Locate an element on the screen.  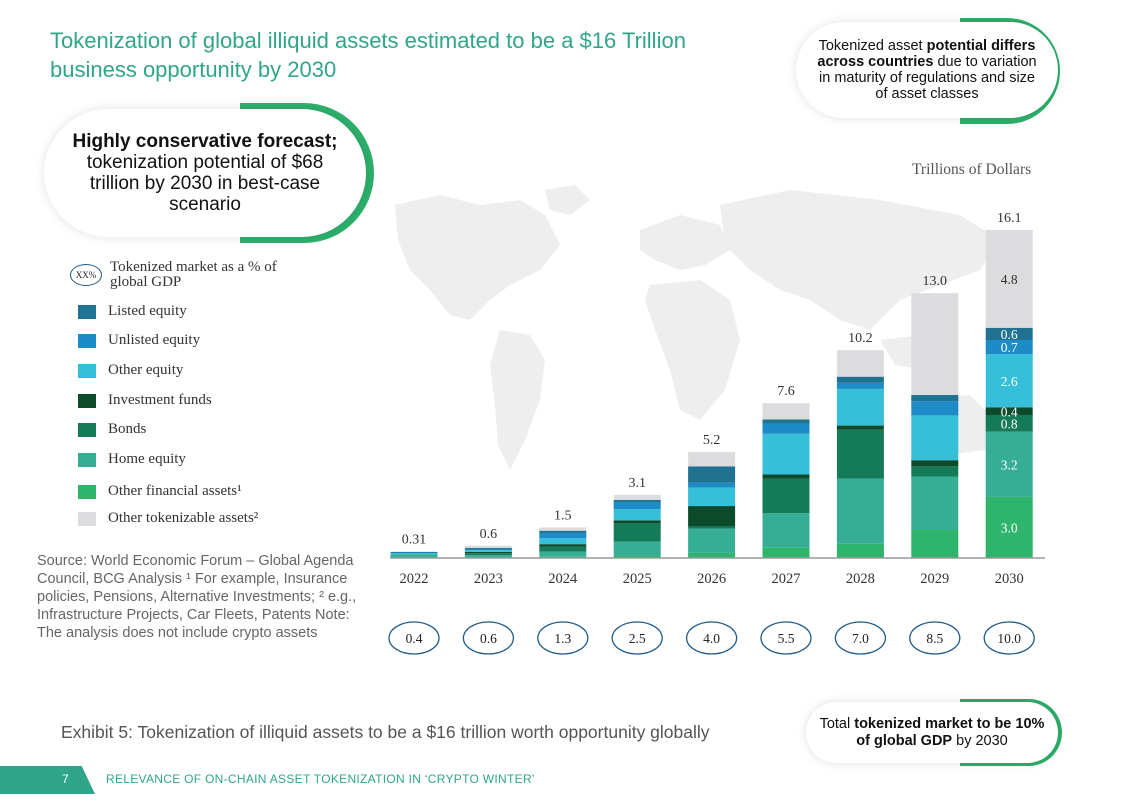
gdp-share-label: 7.0 is located at coordinates (860, 638).